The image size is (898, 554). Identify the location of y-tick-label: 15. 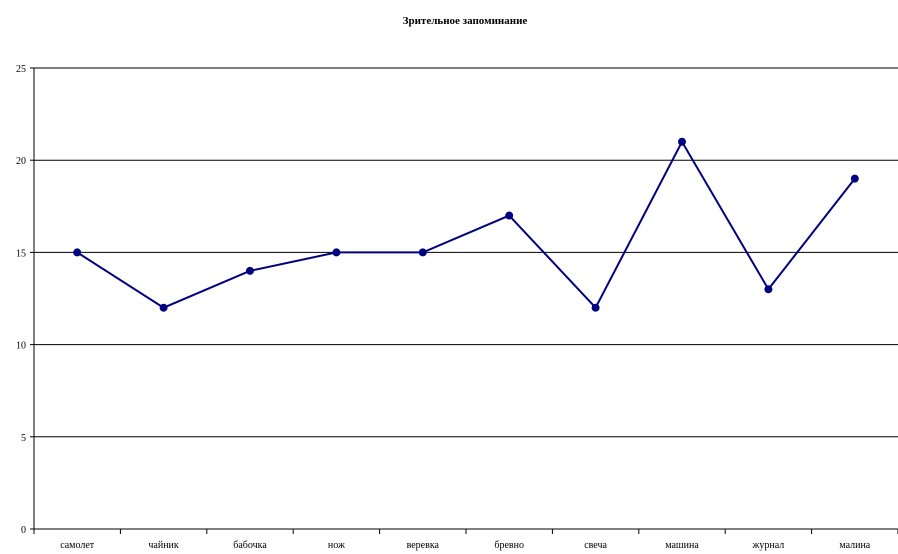
(21, 253).